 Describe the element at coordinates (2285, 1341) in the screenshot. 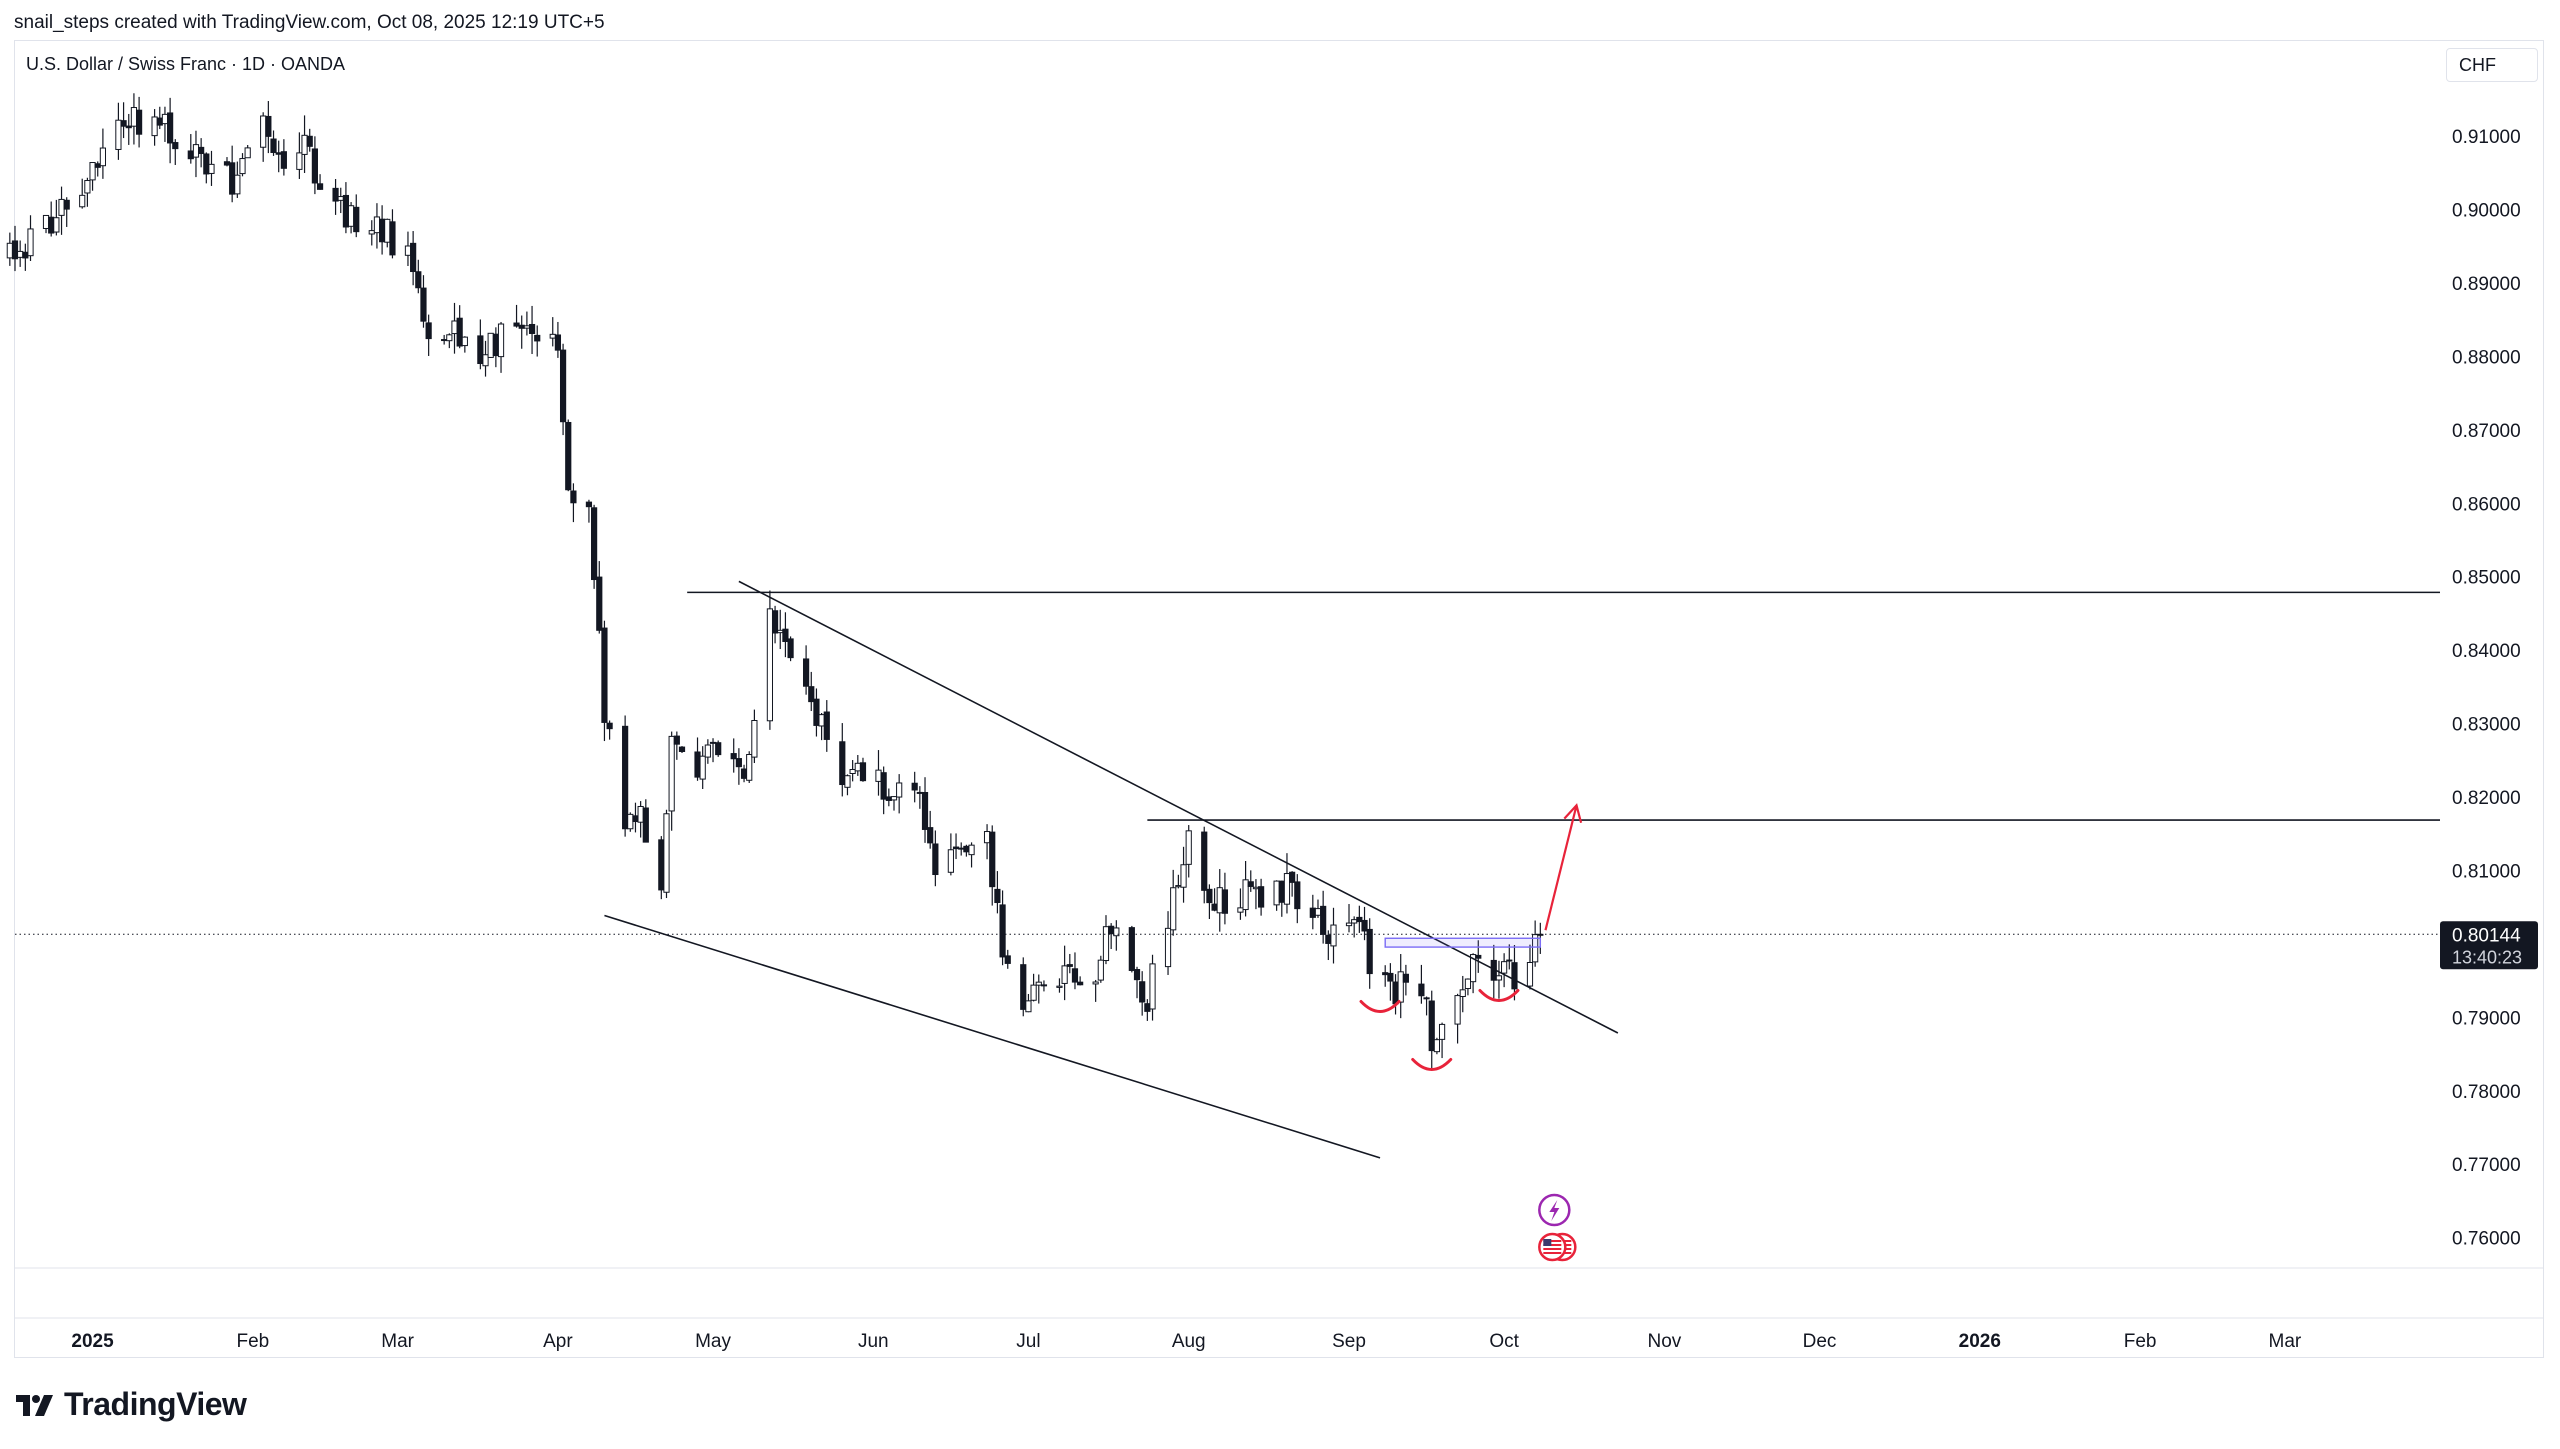

I see `time-tick-label: Mar` at that location.